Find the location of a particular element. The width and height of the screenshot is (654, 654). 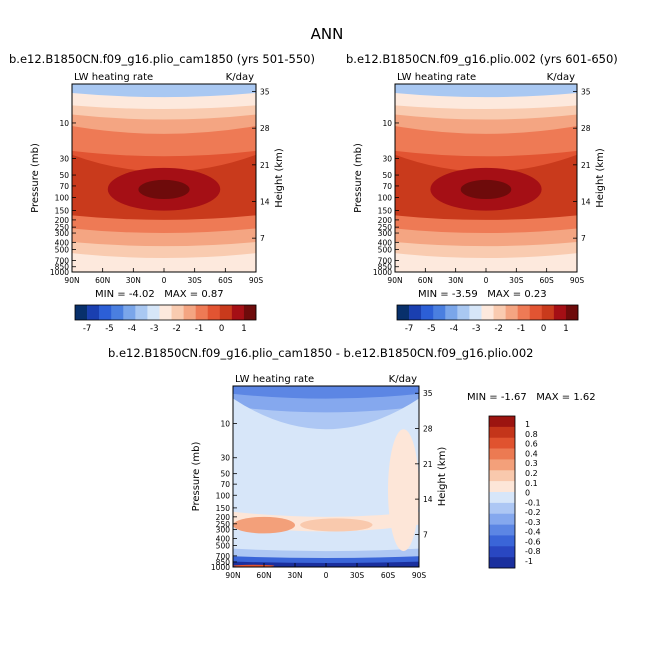

panel-2-stats: MIN = -3.59 MAX = 0.23 is located at coordinates (482, 295).